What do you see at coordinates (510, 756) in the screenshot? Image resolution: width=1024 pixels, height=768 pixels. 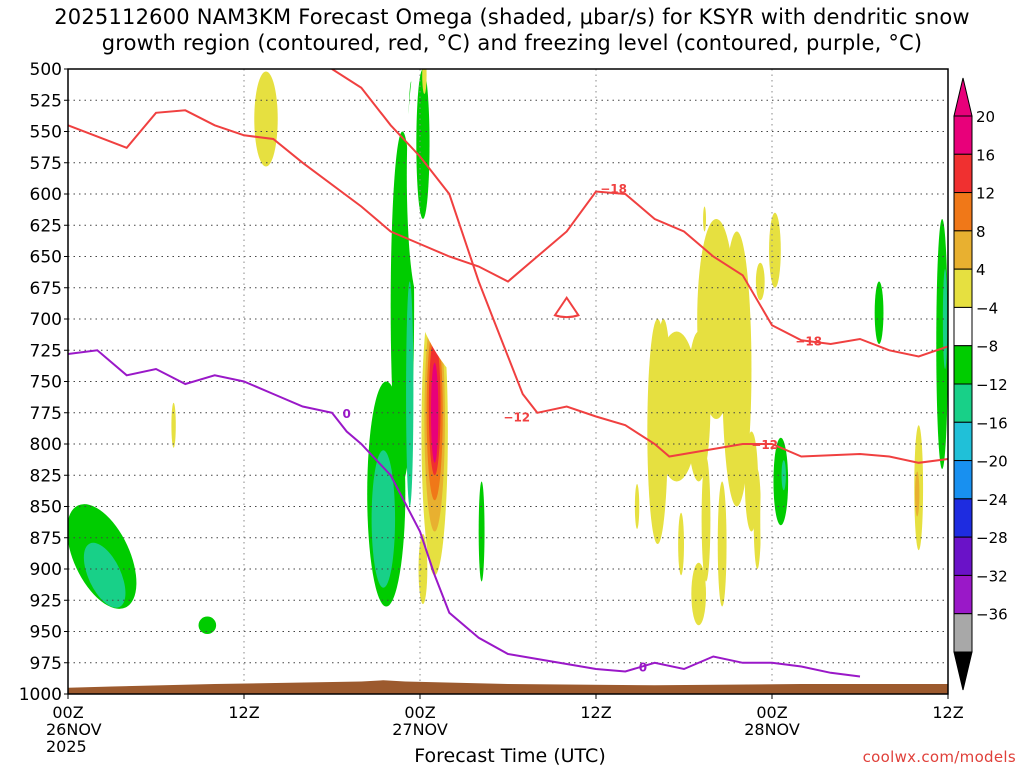 I see `x-axis-label: Forecast Time (UTC)` at bounding box center [510, 756].